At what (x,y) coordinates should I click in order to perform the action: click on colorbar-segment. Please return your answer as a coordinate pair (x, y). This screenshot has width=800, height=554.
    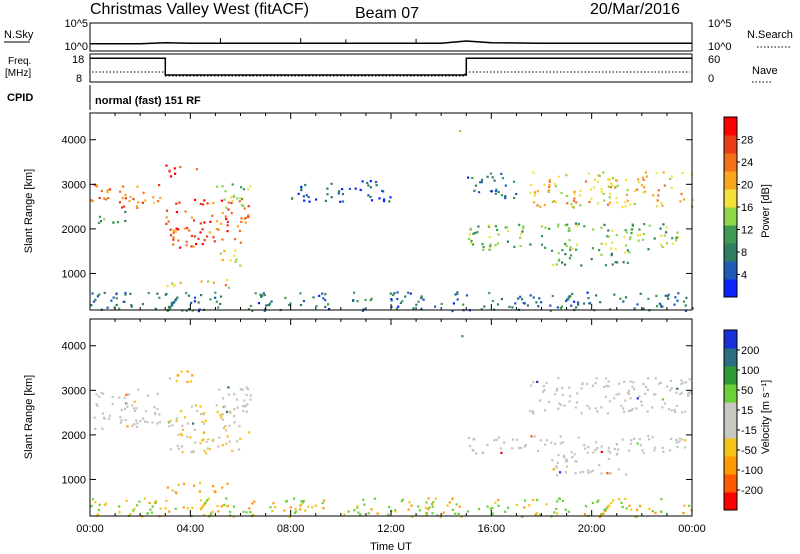
    Looking at the image, I should click on (730, 447).